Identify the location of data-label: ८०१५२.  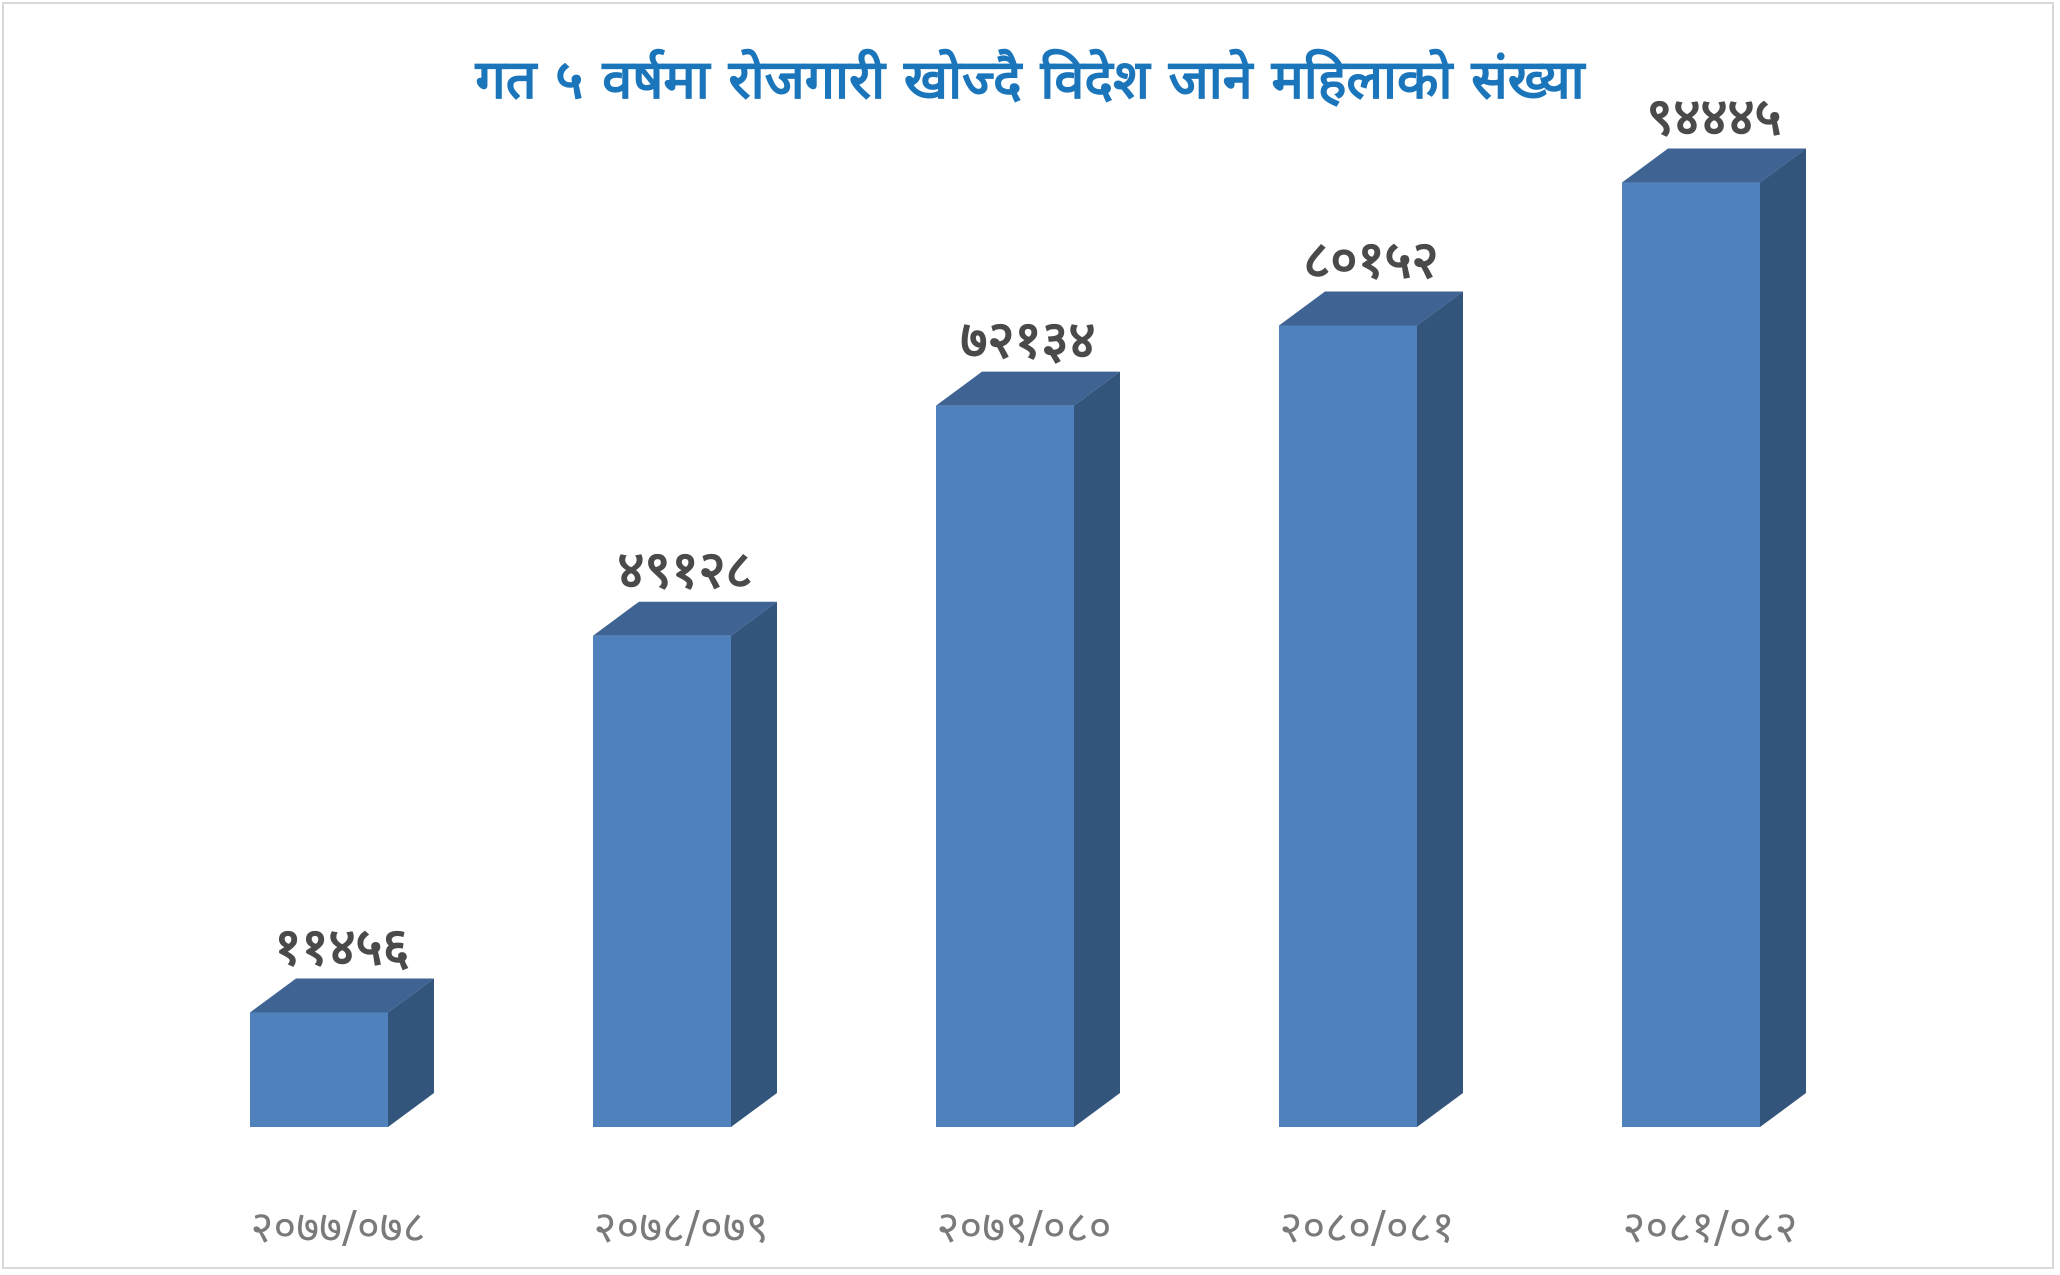
(1370, 260).